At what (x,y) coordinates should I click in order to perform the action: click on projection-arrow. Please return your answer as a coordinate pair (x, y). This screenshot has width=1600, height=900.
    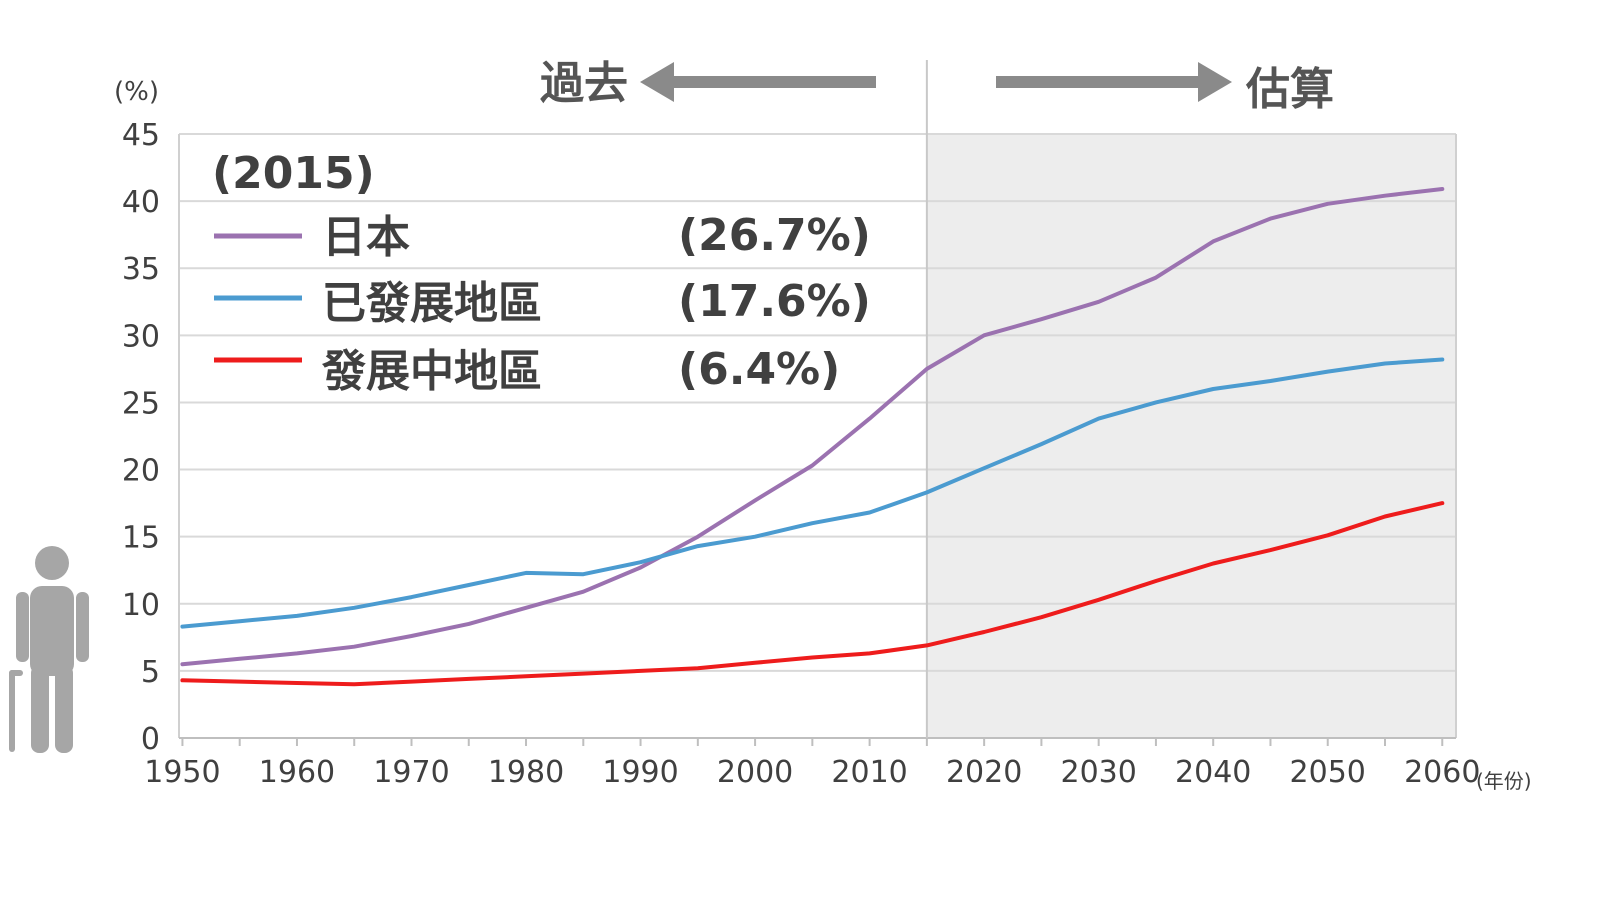
    Looking at the image, I should click on (1114, 82).